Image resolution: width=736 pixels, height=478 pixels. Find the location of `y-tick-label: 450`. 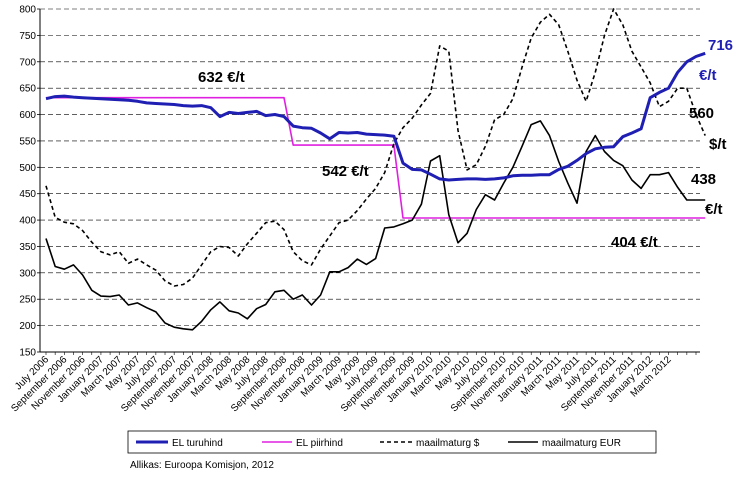

y-tick-label: 450 is located at coordinates (27, 194).